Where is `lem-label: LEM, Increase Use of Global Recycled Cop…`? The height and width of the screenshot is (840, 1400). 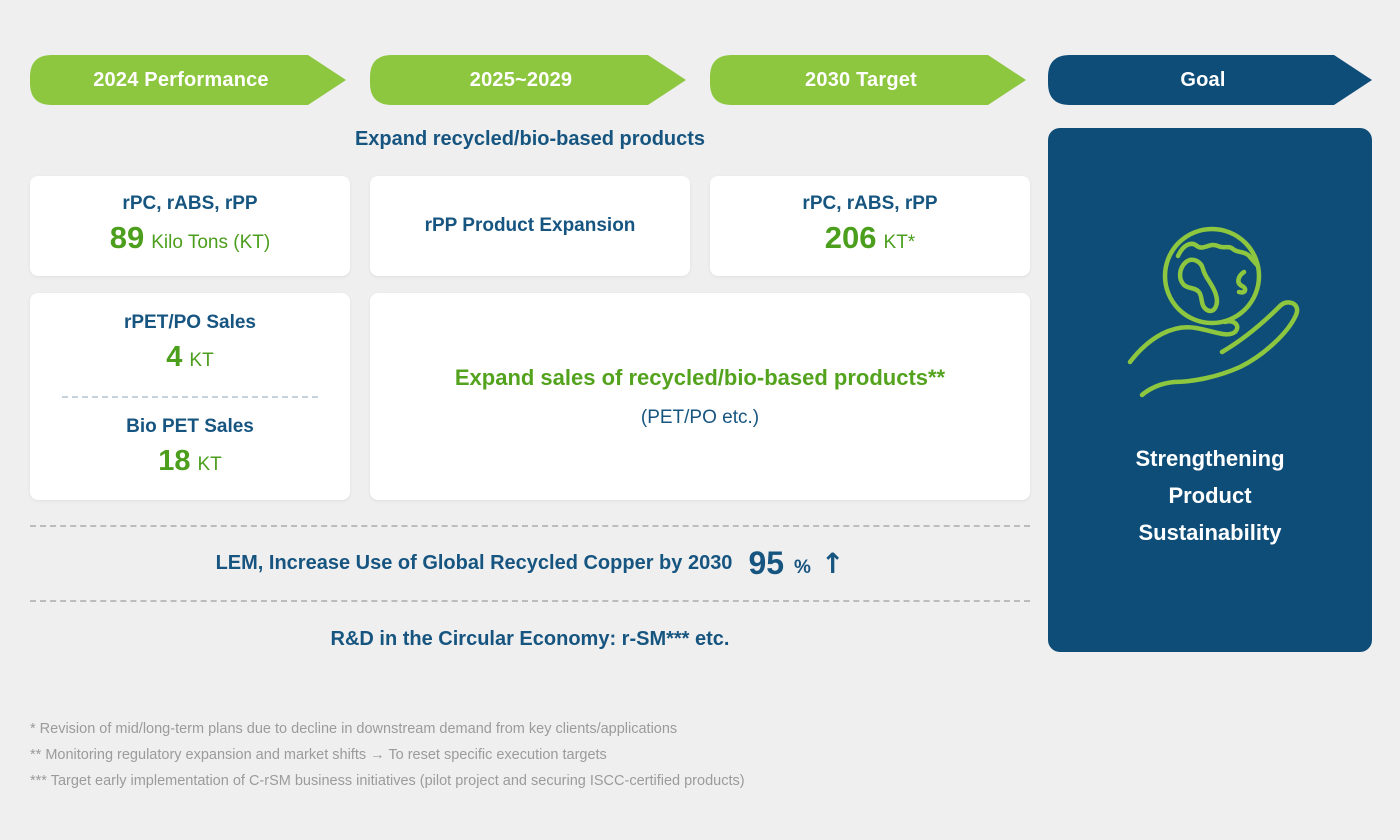
lem-label: LEM, Increase Use of Global Recycled Cop… is located at coordinates (474, 563).